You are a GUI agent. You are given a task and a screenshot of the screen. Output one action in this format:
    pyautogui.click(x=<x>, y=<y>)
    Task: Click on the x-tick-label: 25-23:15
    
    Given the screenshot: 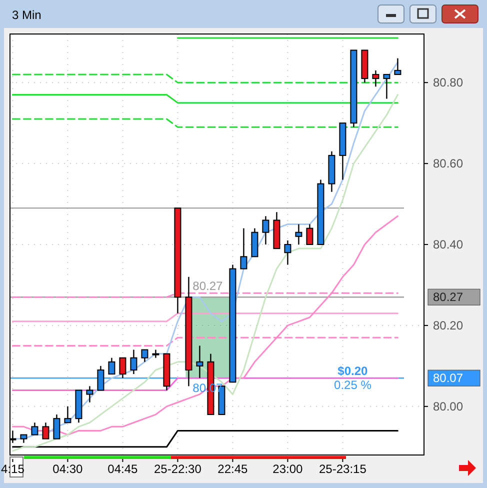 What is the action you would take?
    pyautogui.click(x=343, y=469)
    